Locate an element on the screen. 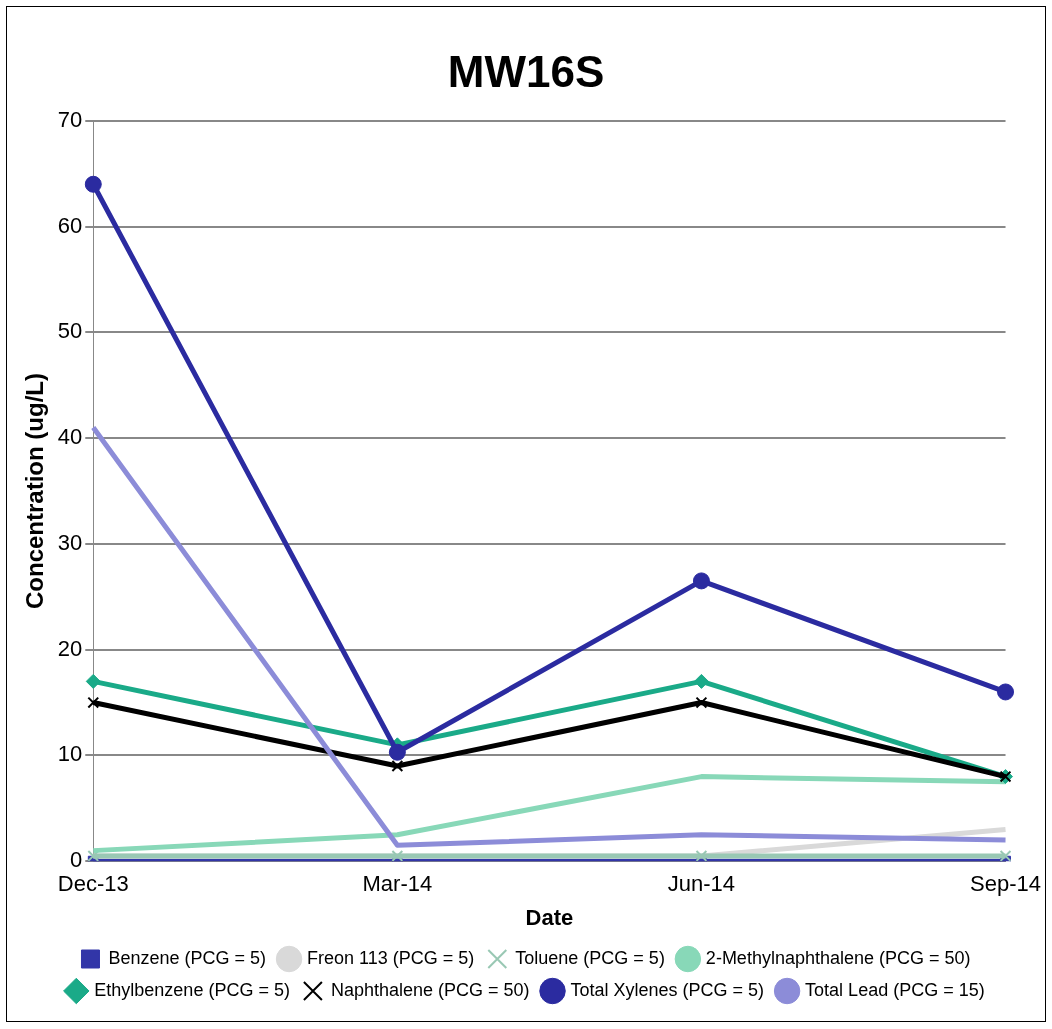  legend-label: Total Xylenes (PCG = 5) is located at coordinates (667, 989).